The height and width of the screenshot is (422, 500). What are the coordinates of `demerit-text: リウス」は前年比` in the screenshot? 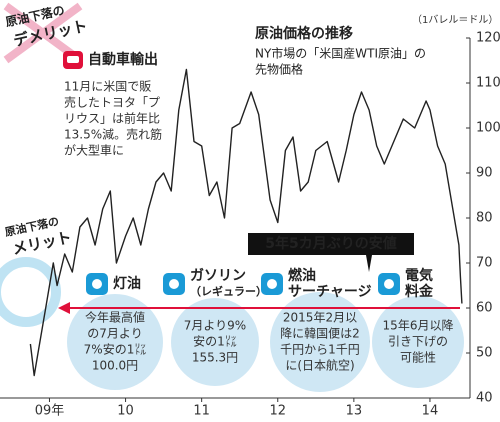 It's located at (112, 118).